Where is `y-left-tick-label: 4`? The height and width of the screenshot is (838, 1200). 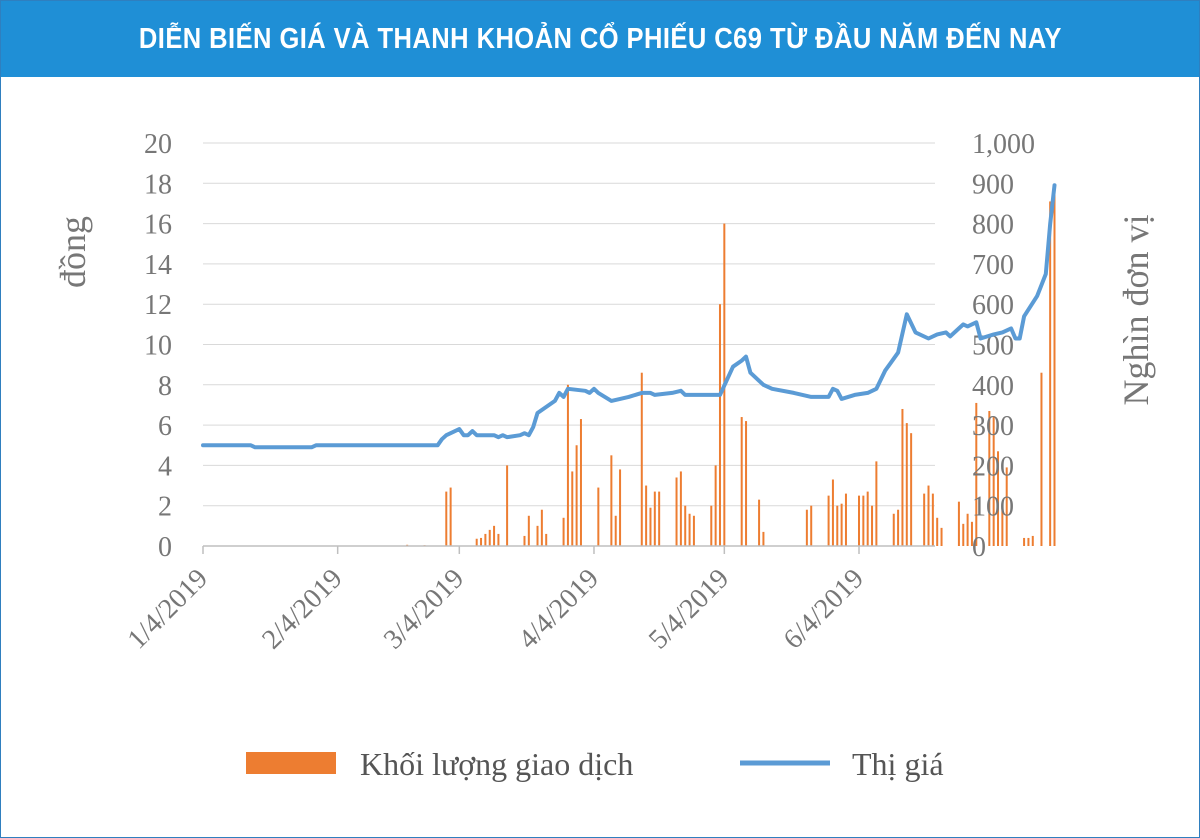
y-left-tick-label: 4 is located at coordinates (165, 466).